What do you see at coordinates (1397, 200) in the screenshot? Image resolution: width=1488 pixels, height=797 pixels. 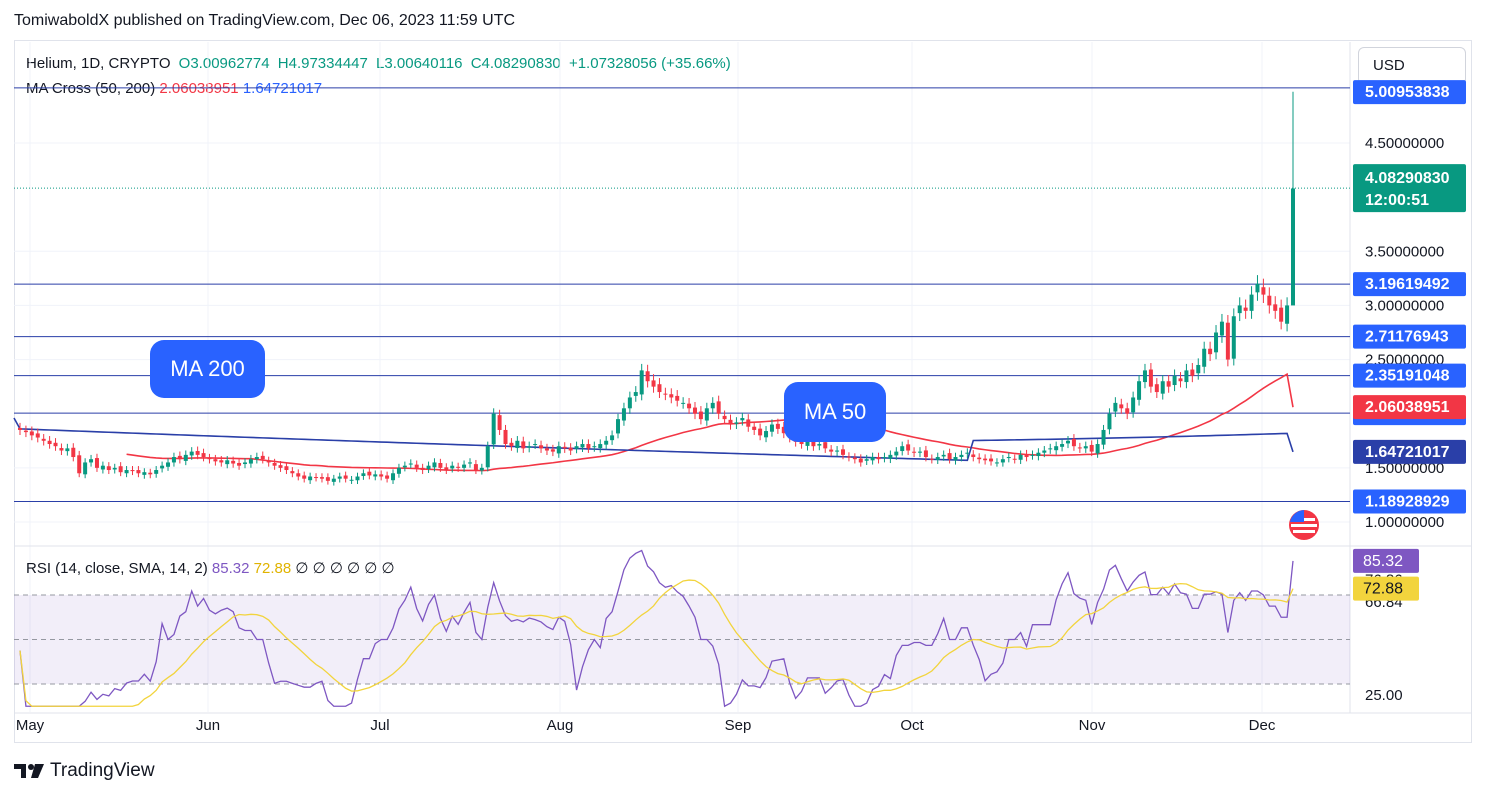 I see `current-price-tag-countdown: 12:00:51` at bounding box center [1397, 200].